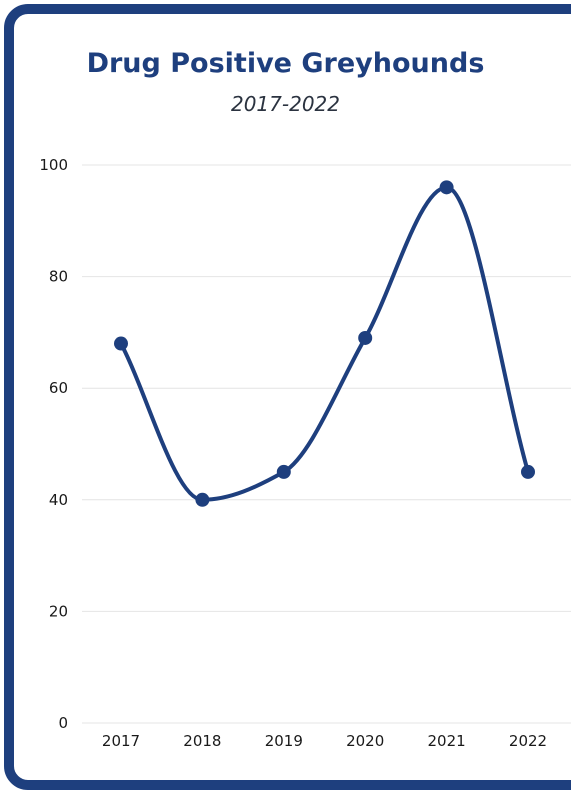 Image resolution: width=571 pixels, height=799 pixels. Describe the element at coordinates (447, 741) in the screenshot. I see `x-tick-label: 2021` at that location.